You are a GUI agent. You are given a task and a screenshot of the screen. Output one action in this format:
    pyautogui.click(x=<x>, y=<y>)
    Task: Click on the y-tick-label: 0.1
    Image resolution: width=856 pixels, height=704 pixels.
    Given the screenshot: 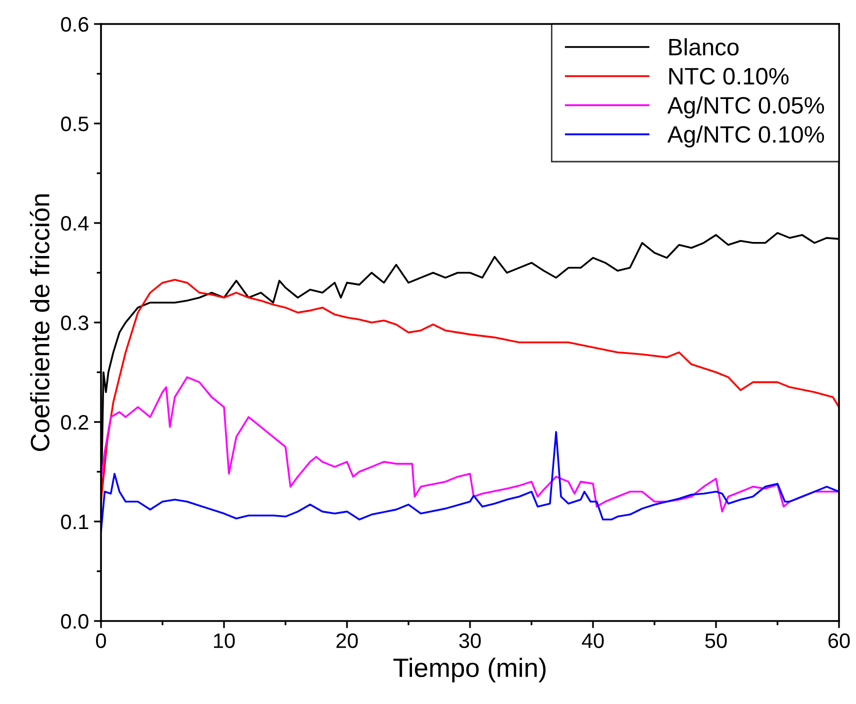 What is the action you would take?
    pyautogui.click(x=74, y=522)
    